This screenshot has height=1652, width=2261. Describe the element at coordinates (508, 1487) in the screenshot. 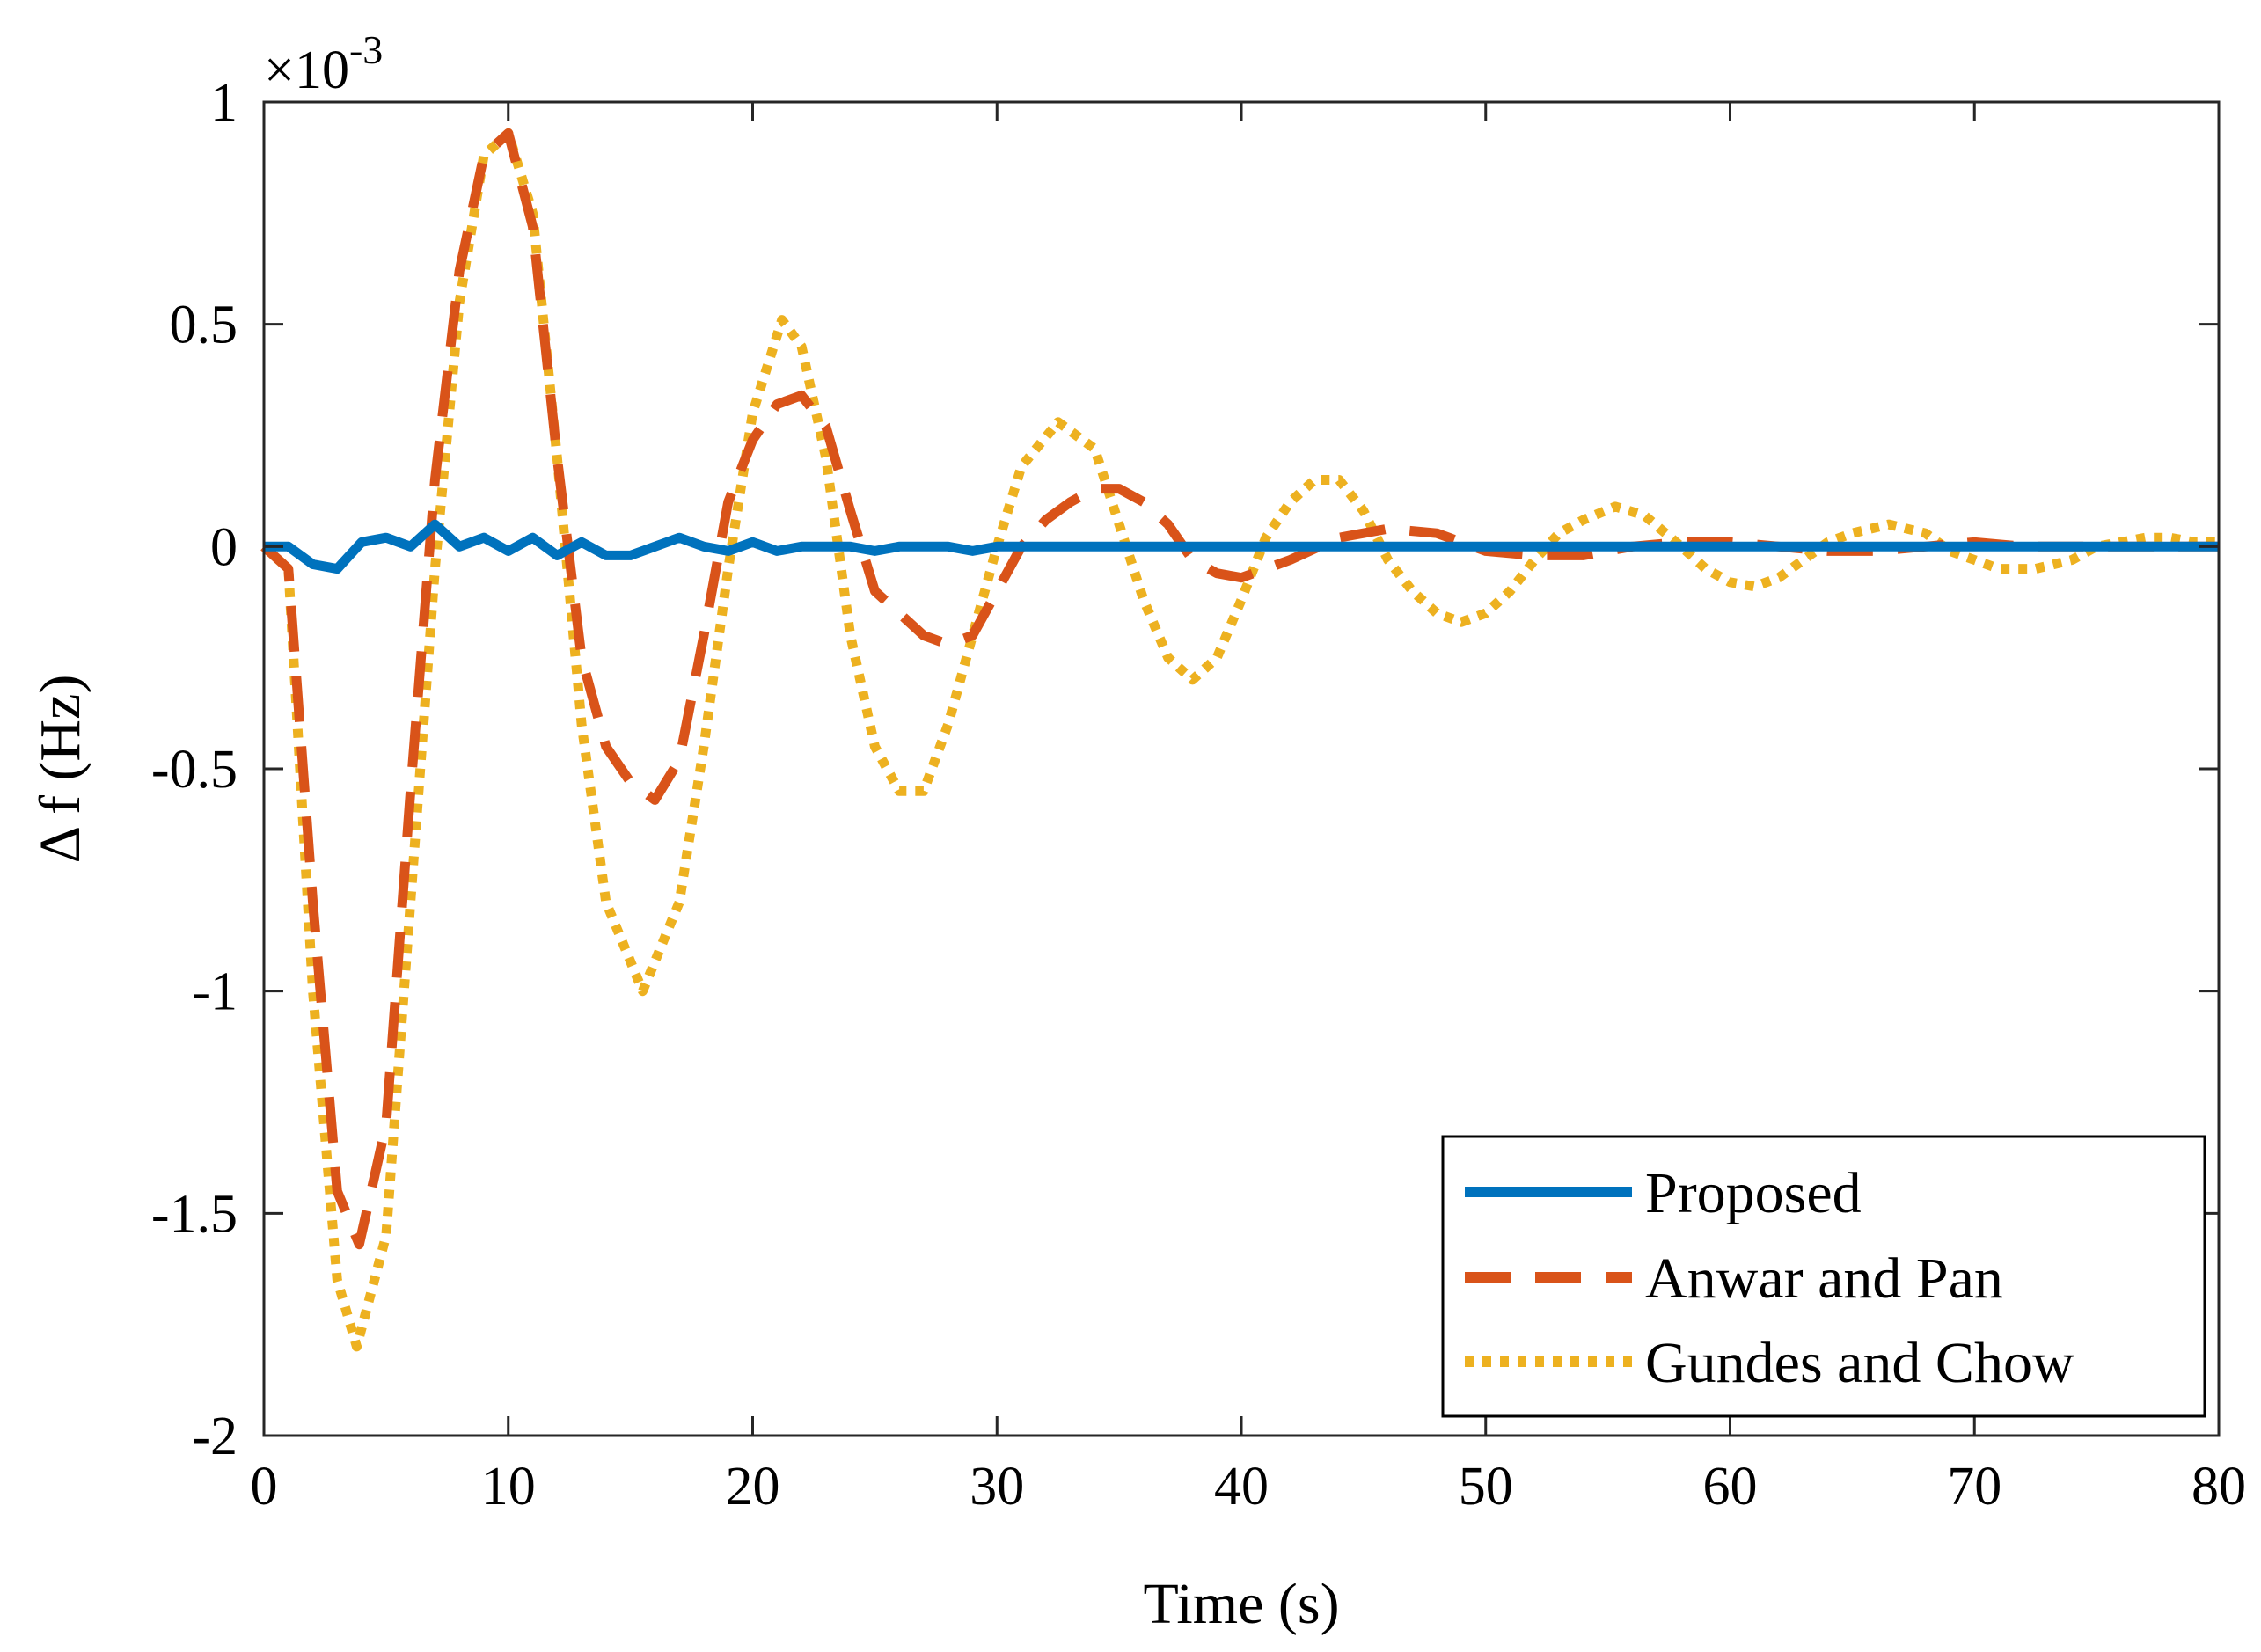

I see `x-tick-label: 10` at that location.